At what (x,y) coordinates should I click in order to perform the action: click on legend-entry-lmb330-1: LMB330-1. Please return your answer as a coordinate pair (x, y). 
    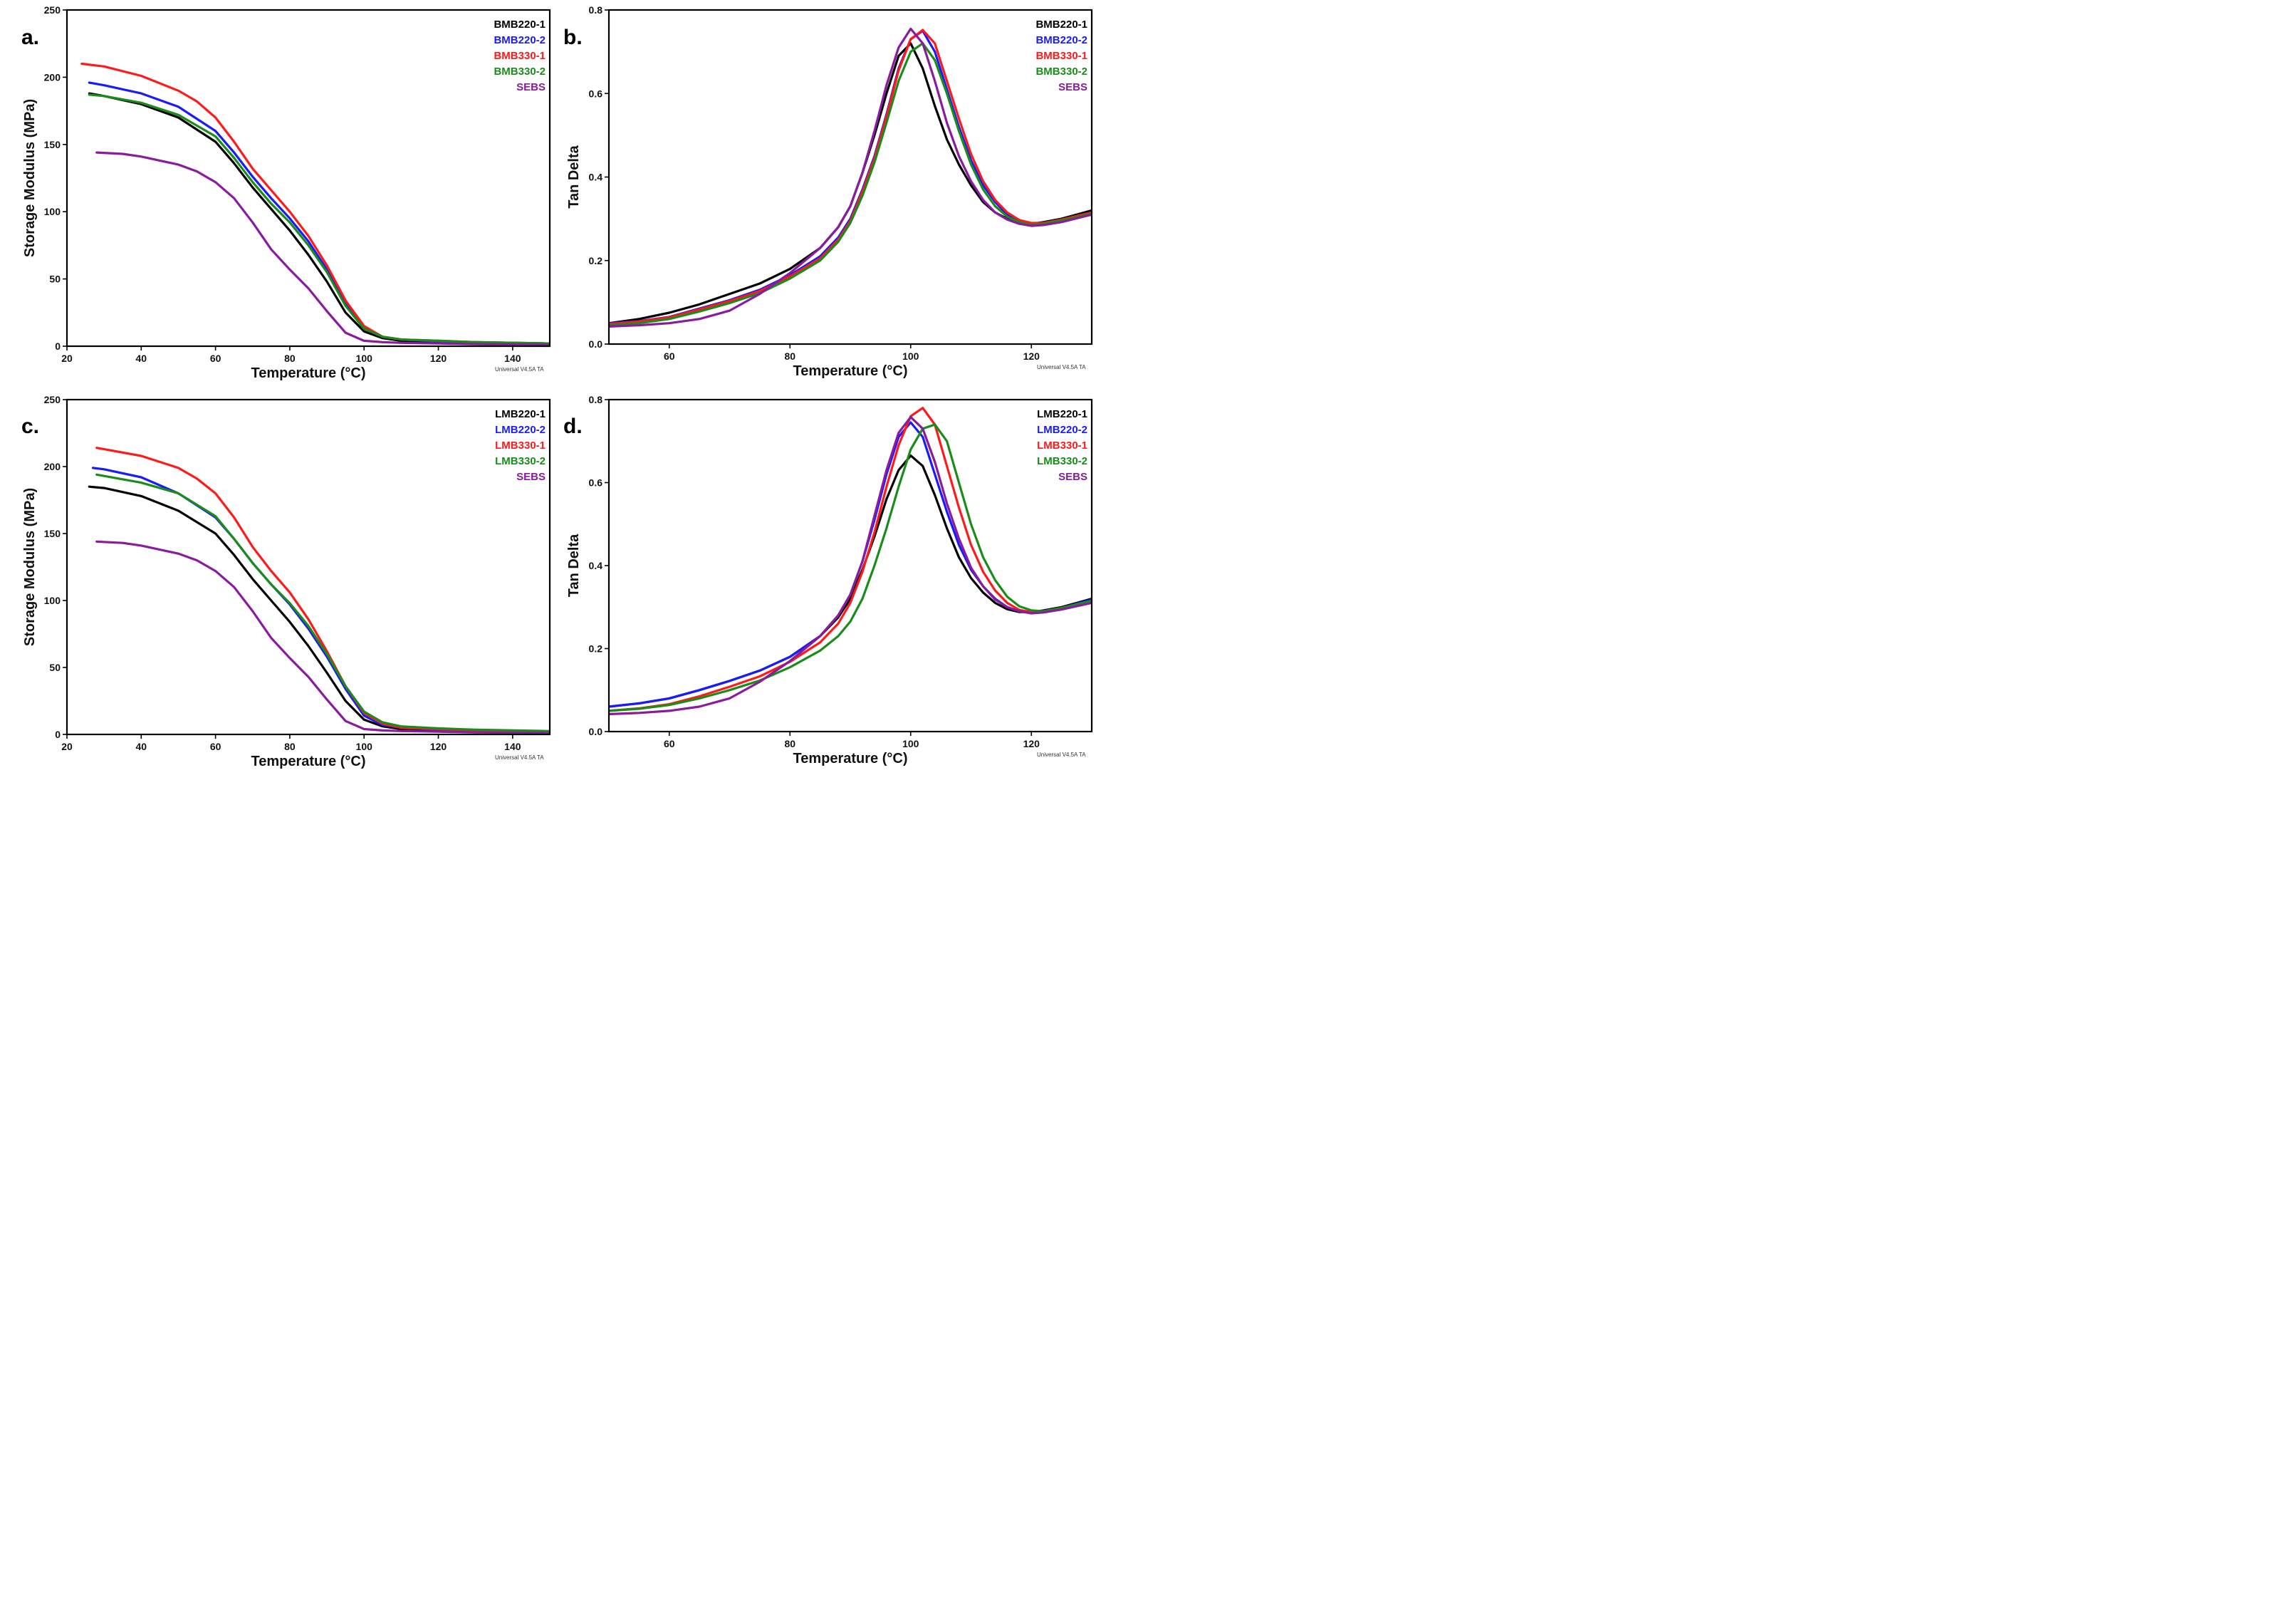
    Looking at the image, I should click on (1062, 446).